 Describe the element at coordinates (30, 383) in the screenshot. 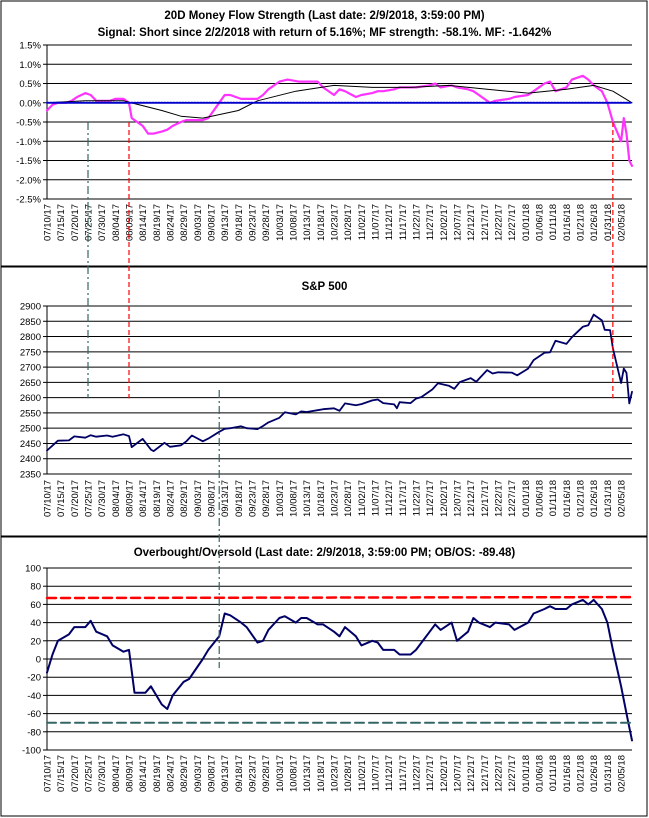

I see `y-tick-label: 2650` at that location.